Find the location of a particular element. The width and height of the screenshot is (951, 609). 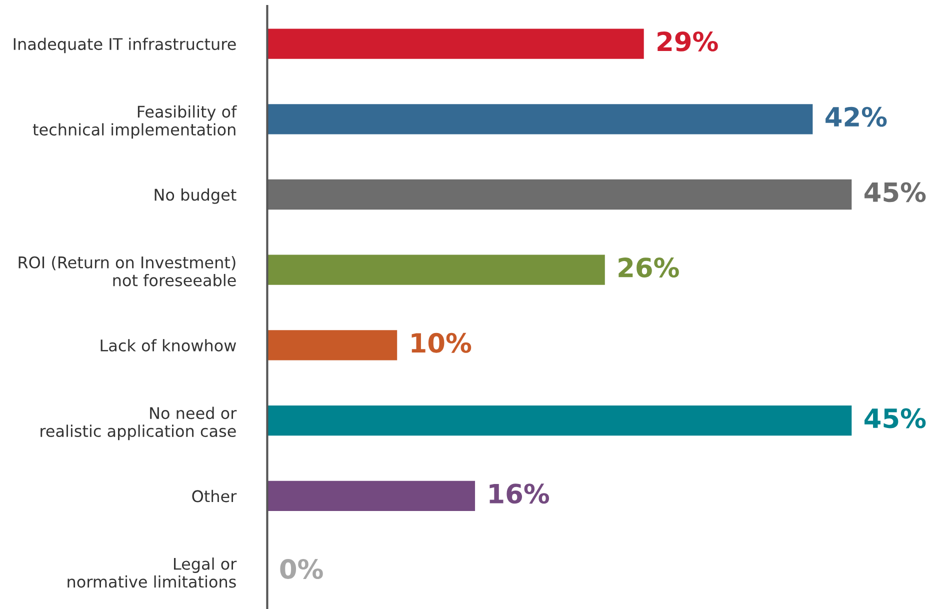

y-tick-label: ROI (Return on Investment) not foreseeable is located at coordinates (127, 271).